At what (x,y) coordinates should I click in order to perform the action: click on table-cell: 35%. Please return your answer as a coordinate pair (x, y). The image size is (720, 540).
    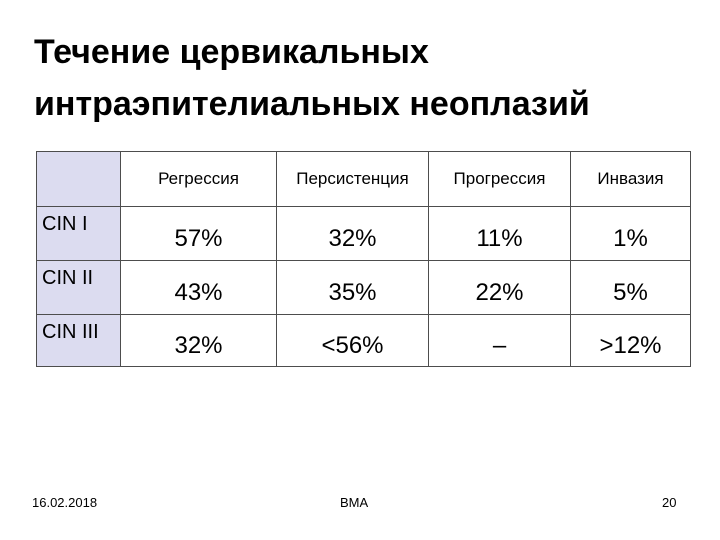
    Looking at the image, I should click on (352, 287).